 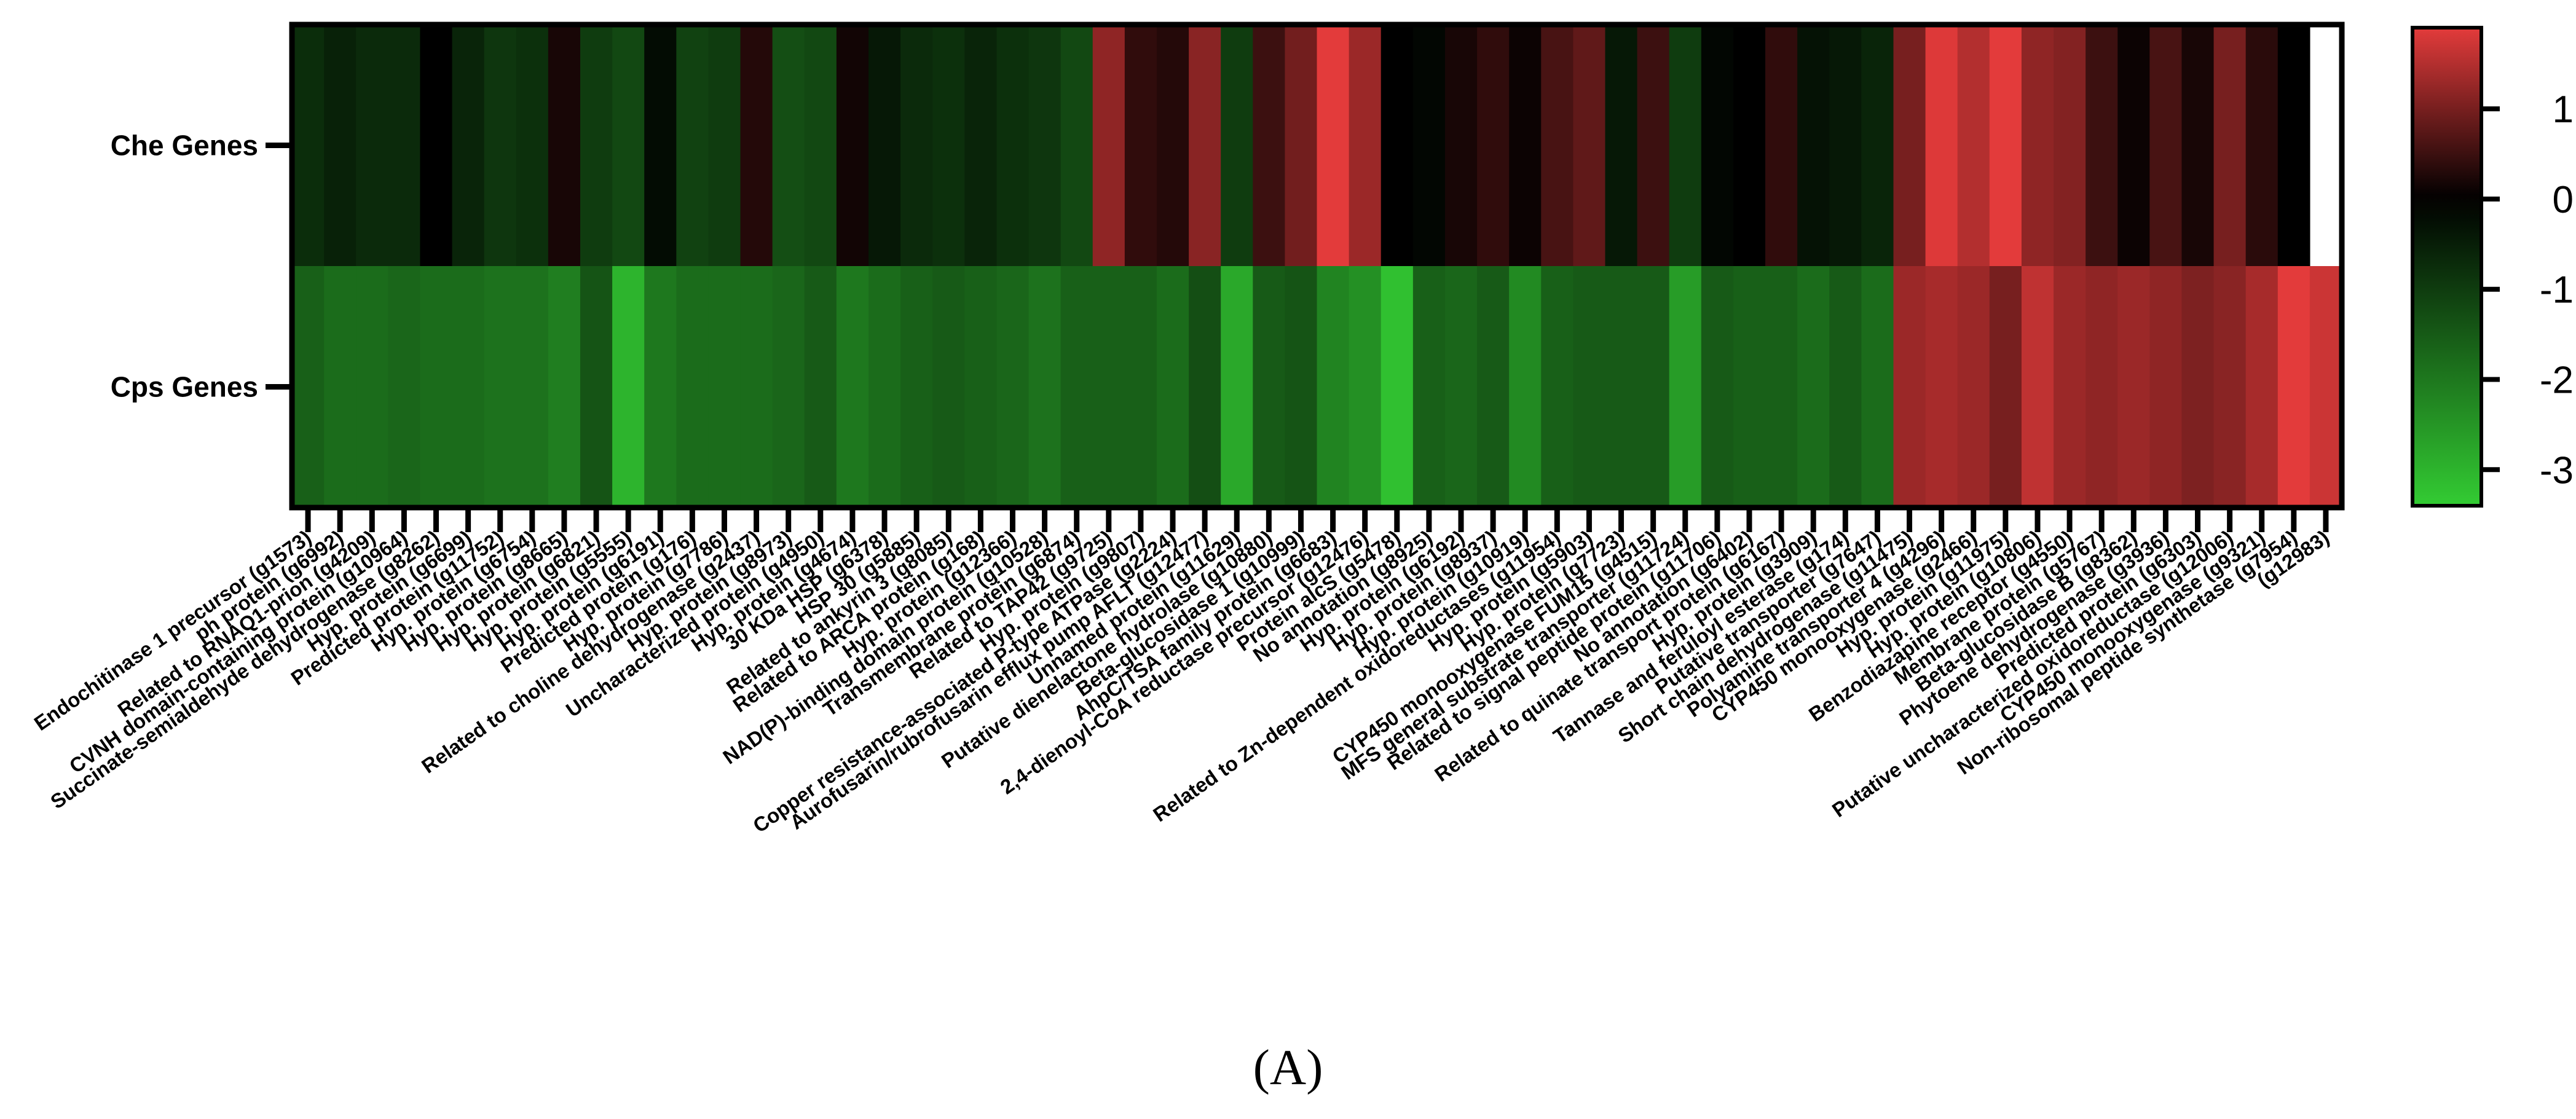 What do you see at coordinates (202, 266) in the screenshot?
I see `row-labels: Che Genes Cps Genes` at bounding box center [202, 266].